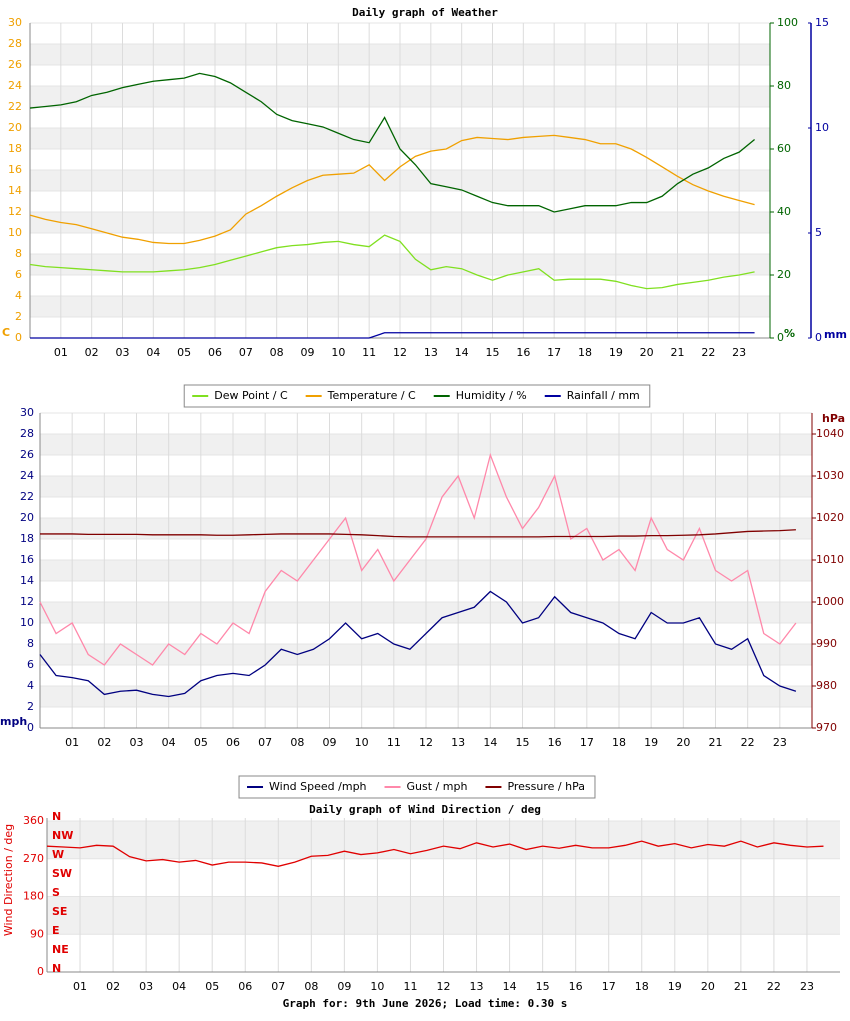 The height and width of the screenshot is (1021, 850). I want to click on x-tick-label: 02, so click(104, 742).